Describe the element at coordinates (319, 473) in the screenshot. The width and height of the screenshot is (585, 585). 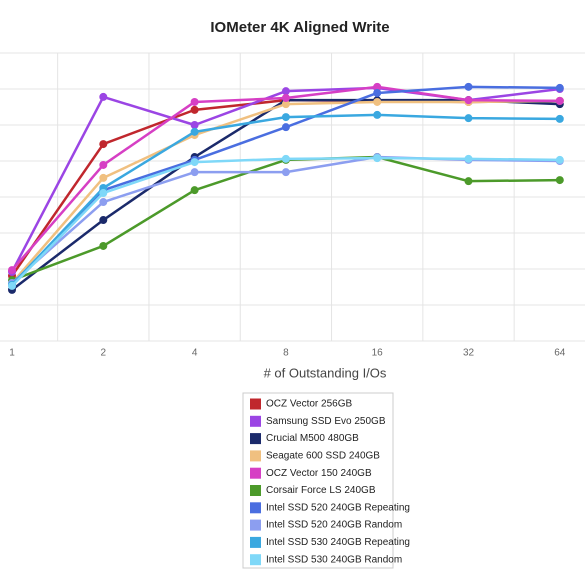
I see `legend-label: OCZ Vector 150 240GB` at that location.